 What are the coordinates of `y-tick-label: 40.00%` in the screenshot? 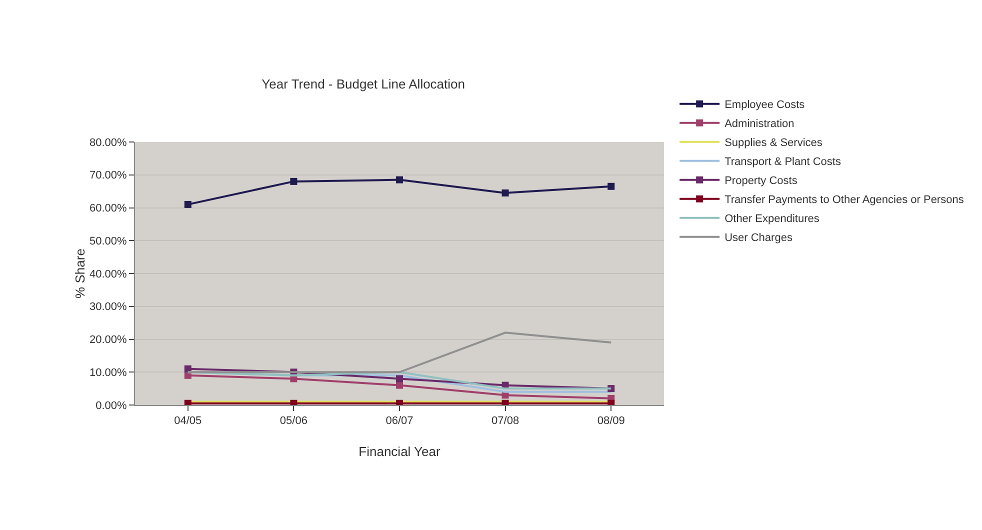 It's located at (108, 274).